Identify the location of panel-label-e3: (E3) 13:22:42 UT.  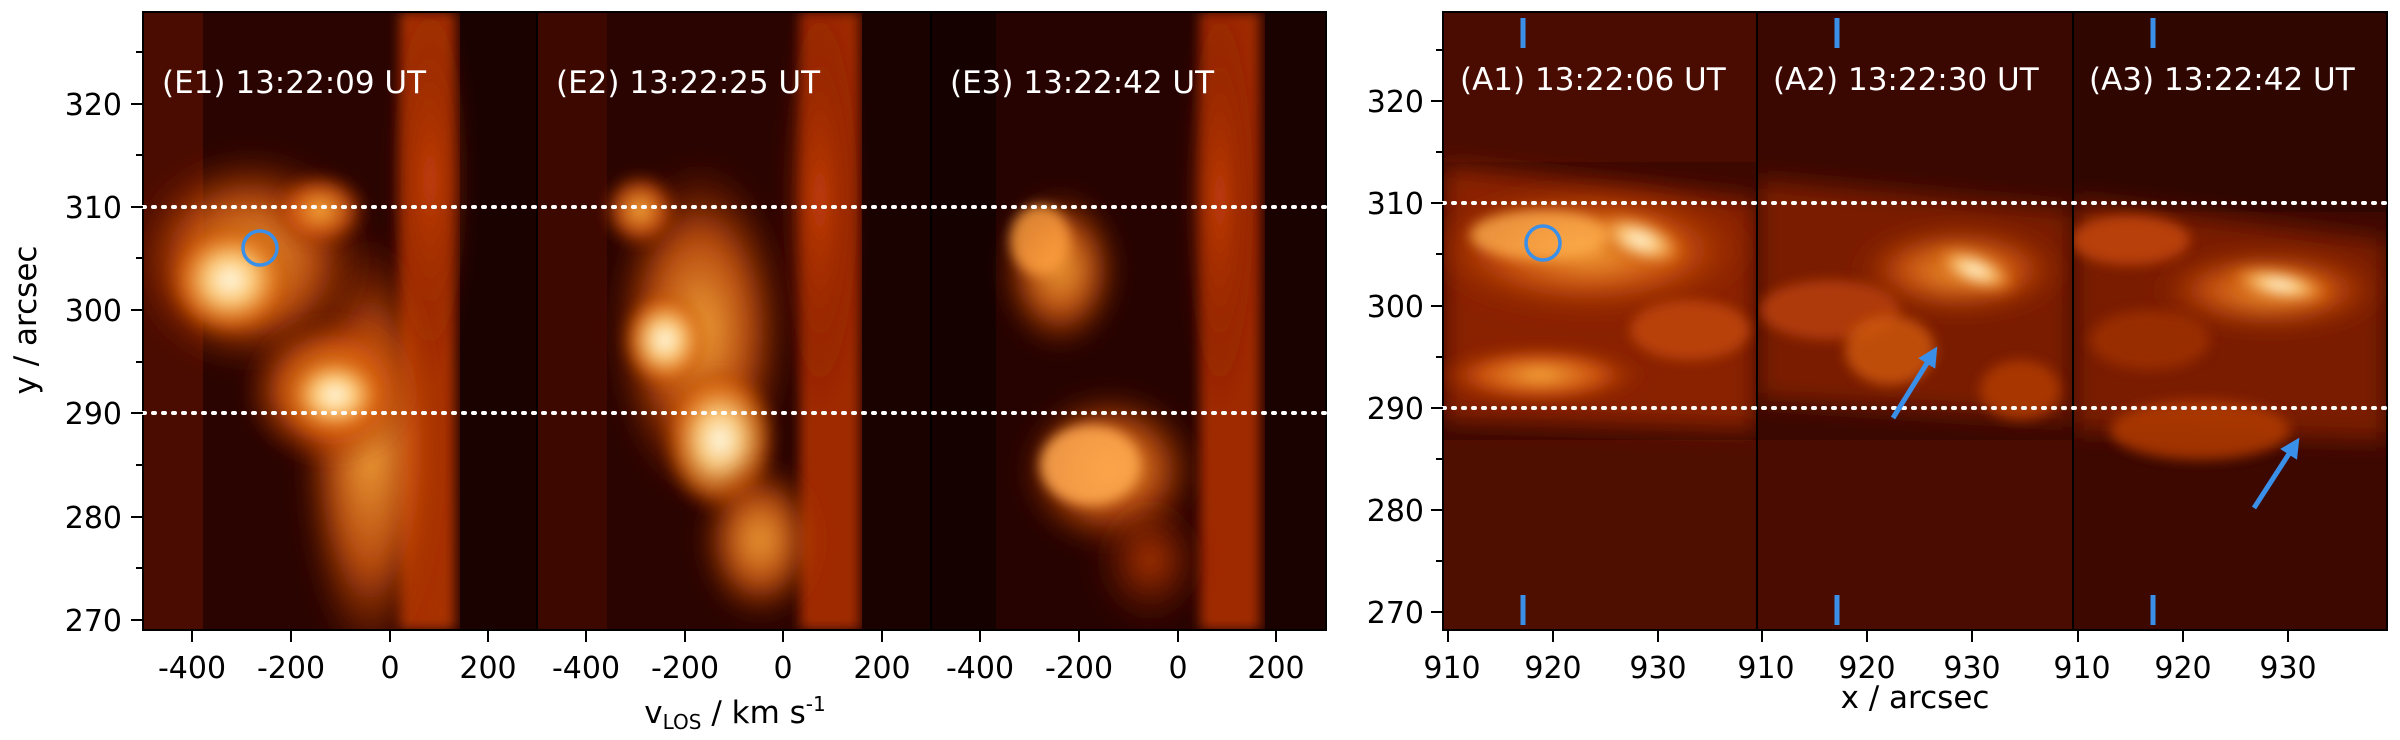
(1082, 83).